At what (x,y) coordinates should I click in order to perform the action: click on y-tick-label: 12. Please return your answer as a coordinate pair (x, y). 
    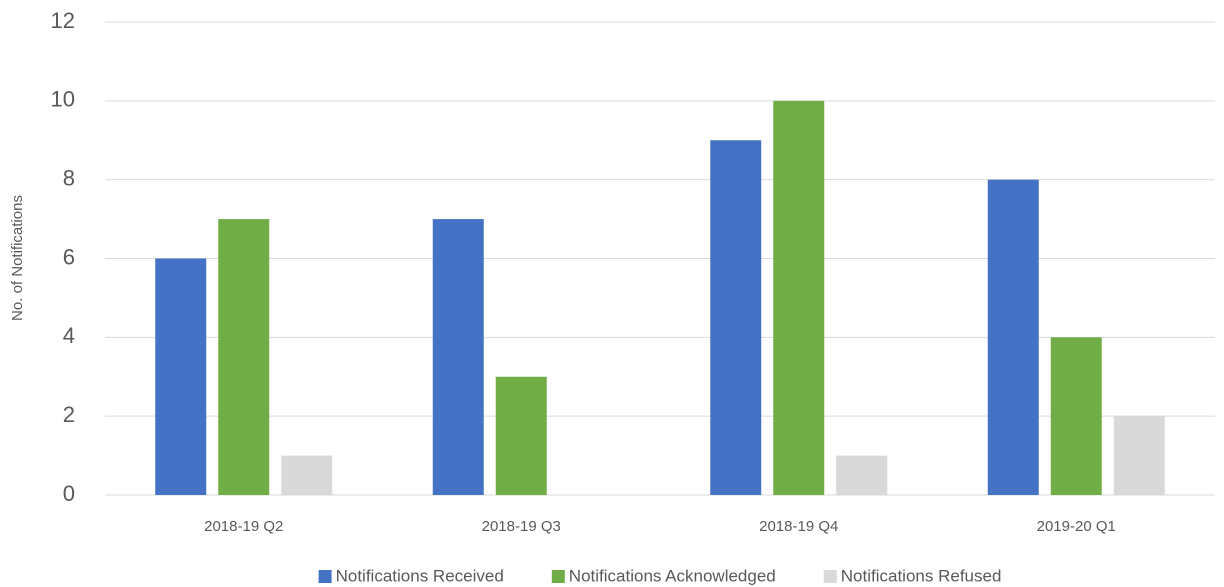
    Looking at the image, I should click on (63, 20).